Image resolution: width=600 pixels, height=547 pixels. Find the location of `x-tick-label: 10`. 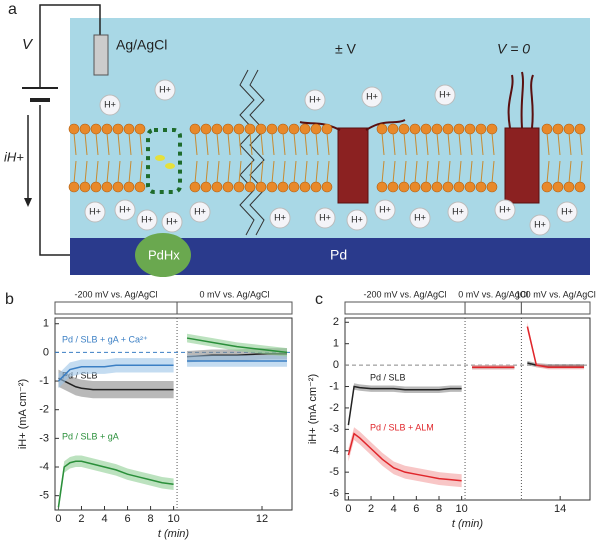

x-tick-label: 10 is located at coordinates (173, 519).